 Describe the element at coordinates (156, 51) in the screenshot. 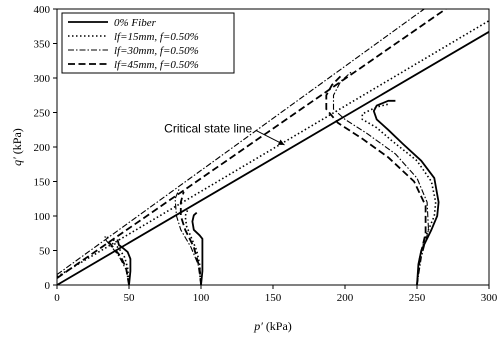

I see `legend-label-3: lf=30mm, f=0.50%` at that location.